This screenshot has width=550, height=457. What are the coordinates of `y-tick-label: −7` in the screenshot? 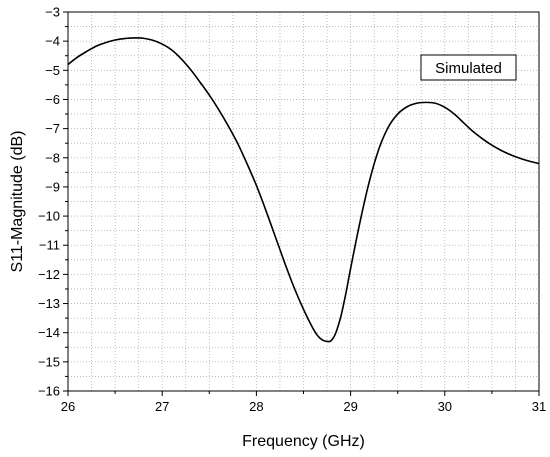 It's located at (52, 128).